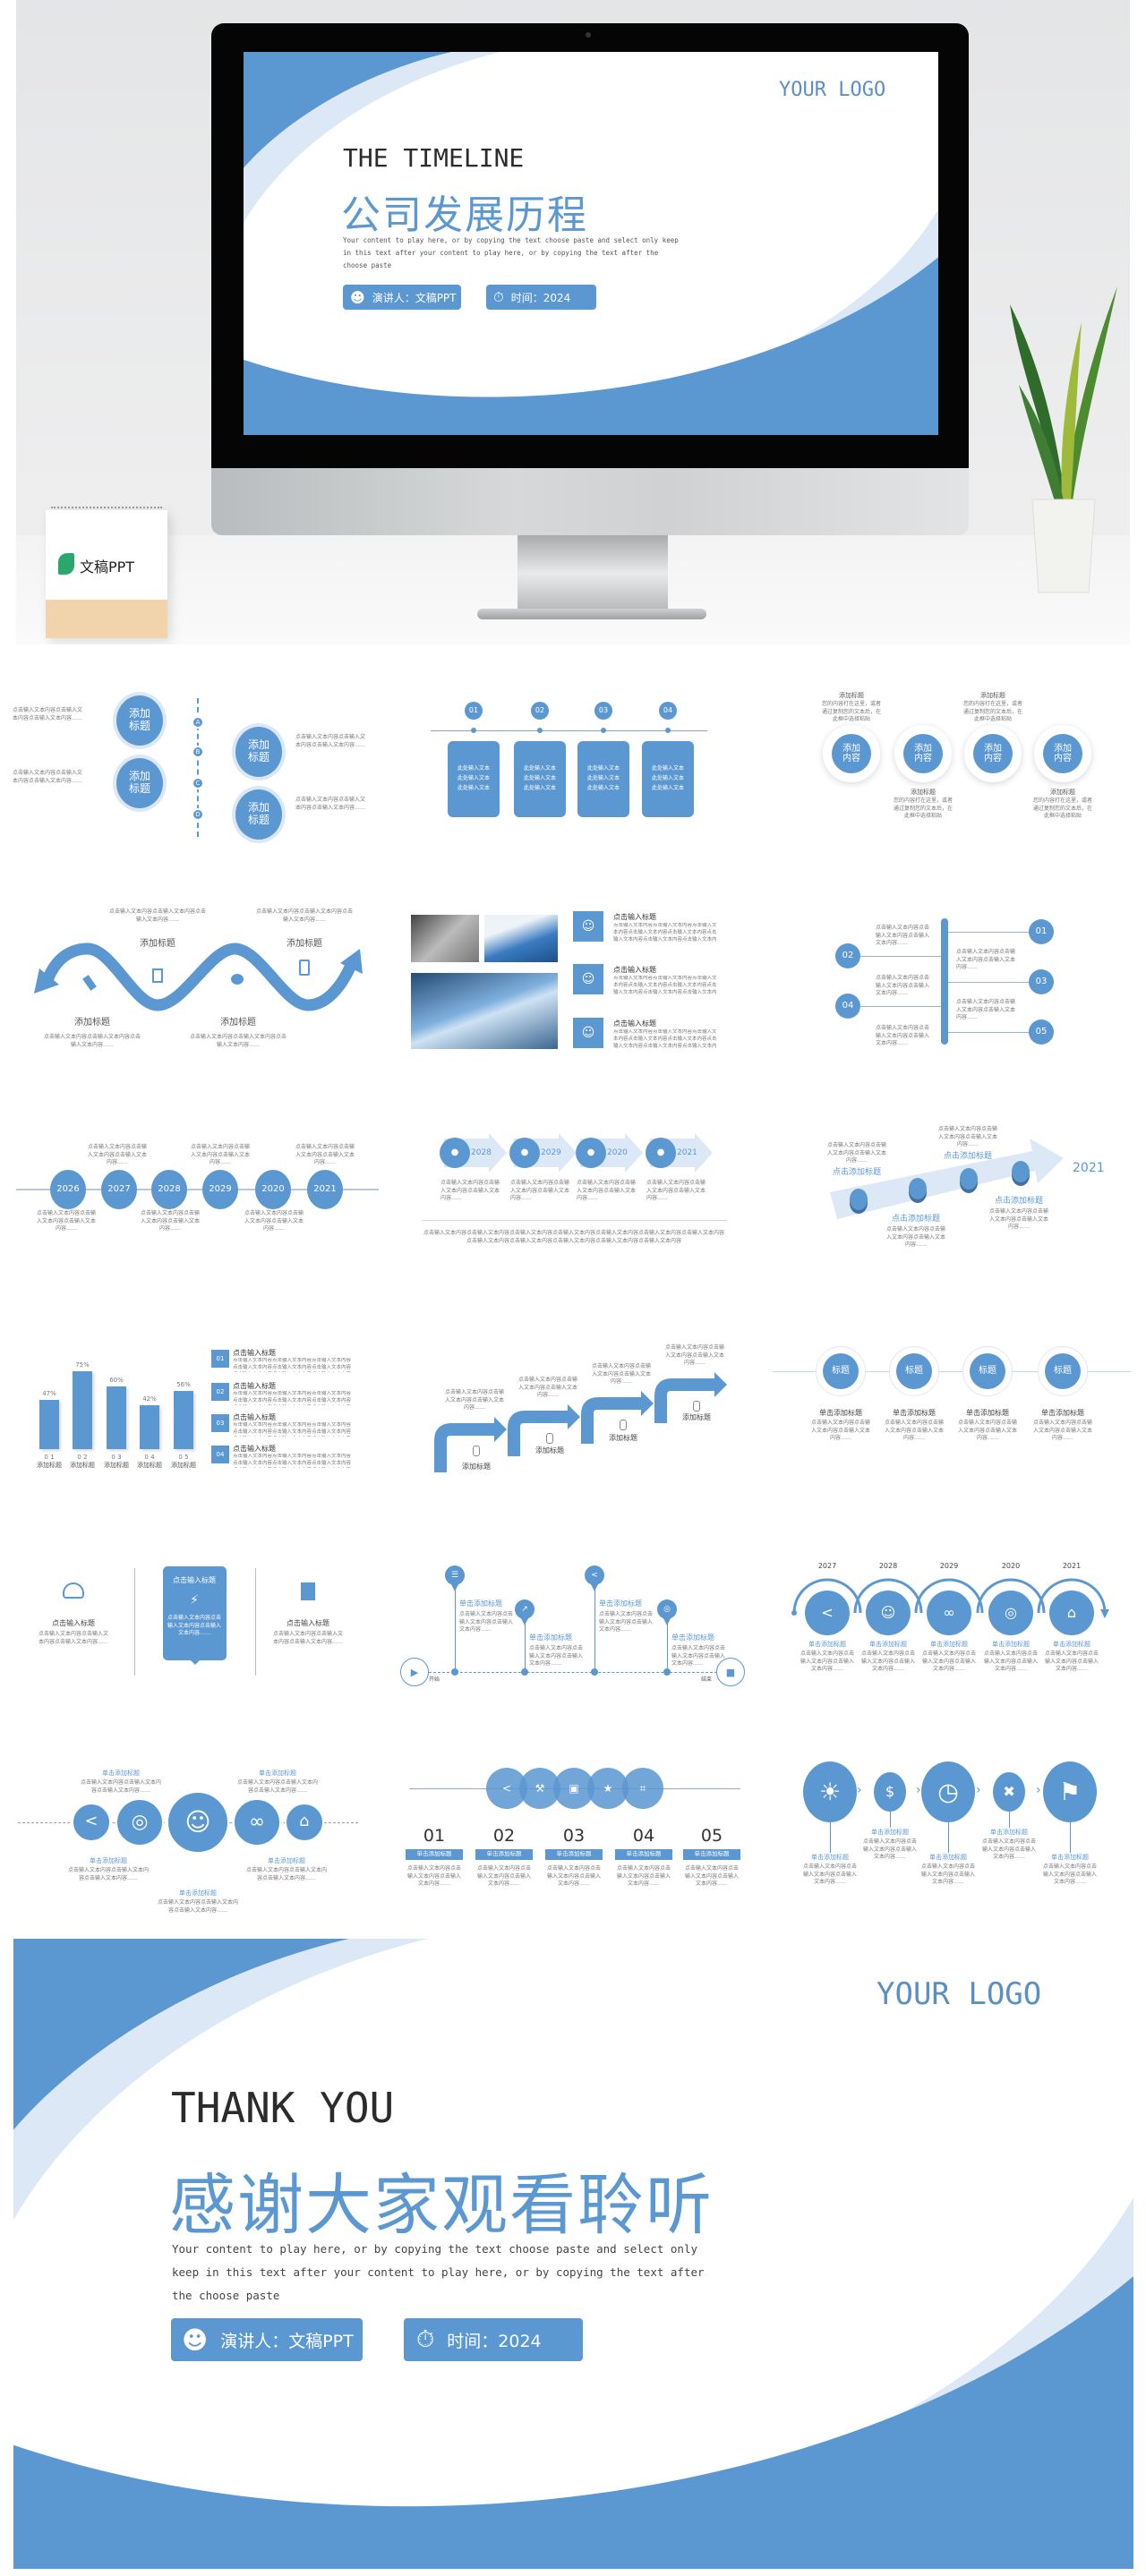  Describe the element at coordinates (923, 753) in the screenshot. I see `circle-label: 添加内容` at that location.